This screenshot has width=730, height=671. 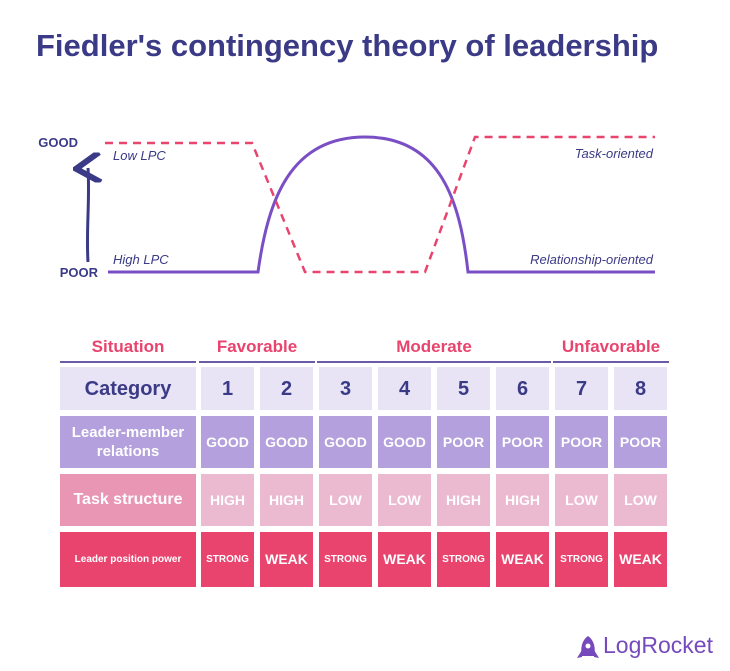 I want to click on row-header: Task structure, so click(x=128, y=500).